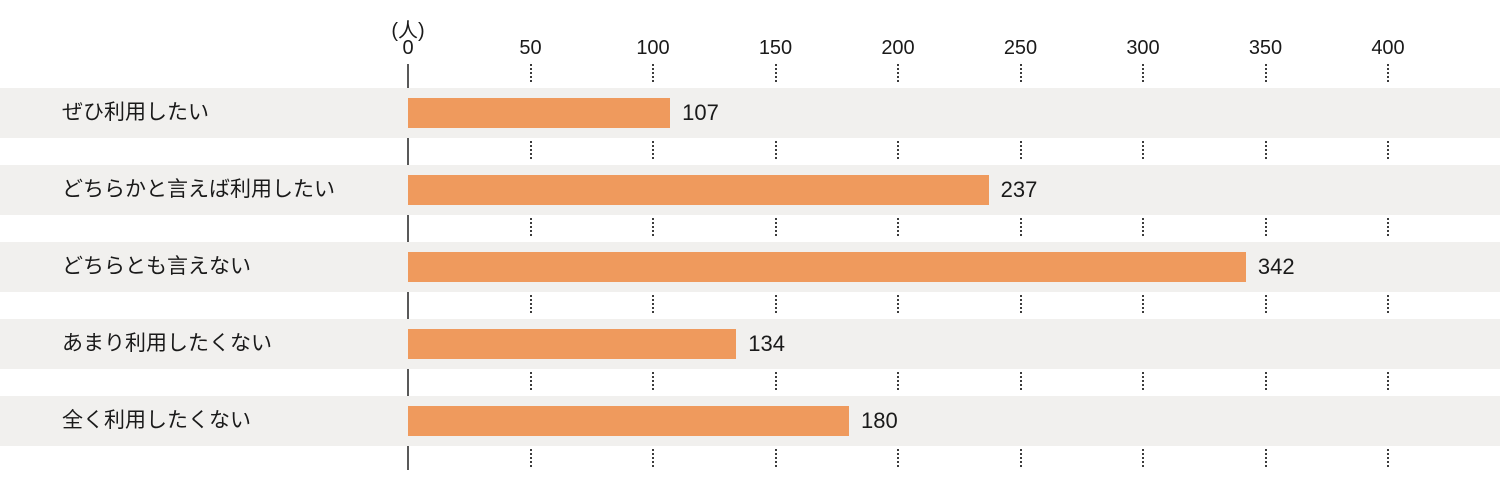  Describe the element at coordinates (879, 420) in the screenshot. I see `value-label: 180` at that location.